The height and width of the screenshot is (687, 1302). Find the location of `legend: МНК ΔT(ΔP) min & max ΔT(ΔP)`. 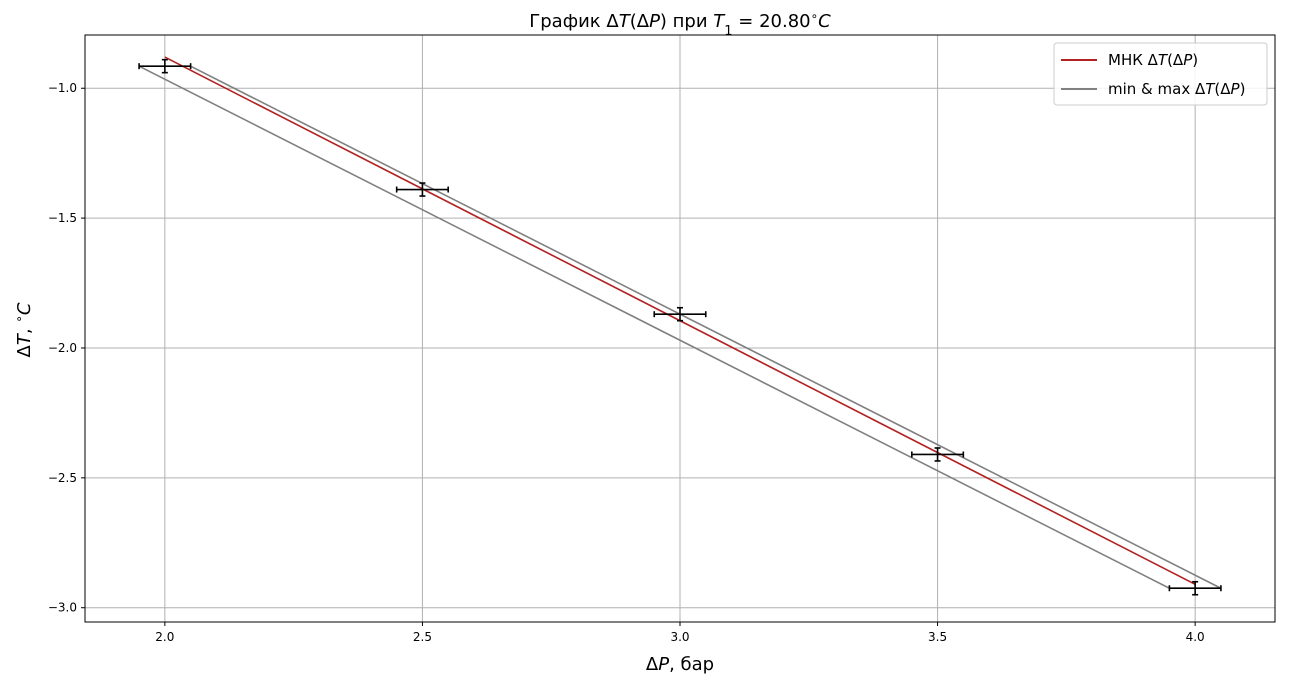

legend: МНК ΔT(ΔP) min & max ΔT(ΔP) is located at coordinates (1160, 74).